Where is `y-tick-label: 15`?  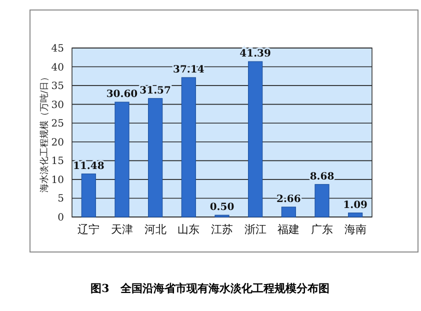 y-tick-label: 15 is located at coordinates (57, 162).